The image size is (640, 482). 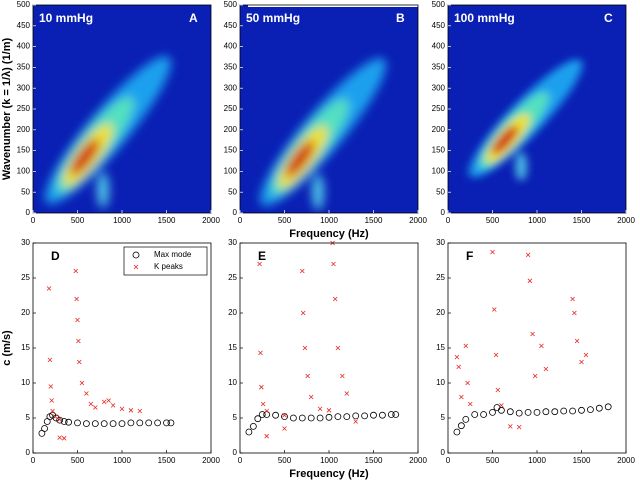 What do you see at coordinates (193, 18) in the screenshot?
I see `panel-label: A` at bounding box center [193, 18].